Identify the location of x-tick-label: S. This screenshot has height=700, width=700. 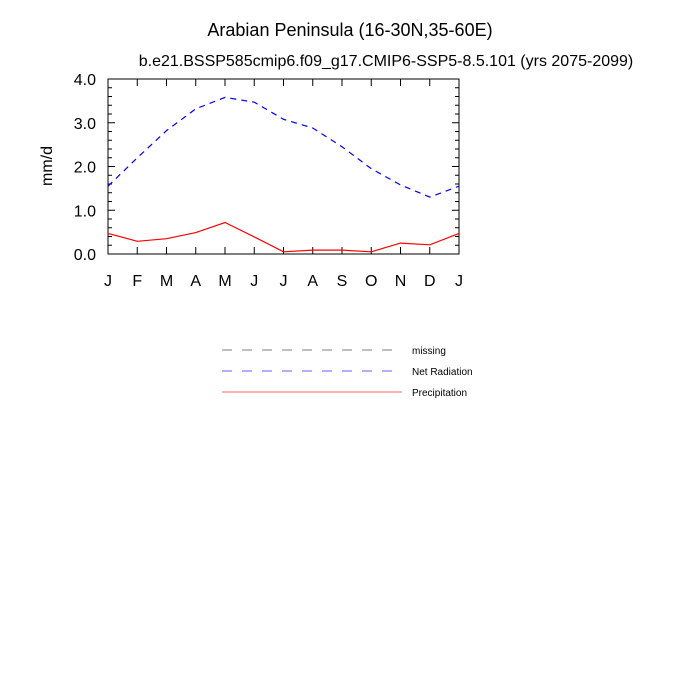
(342, 281).